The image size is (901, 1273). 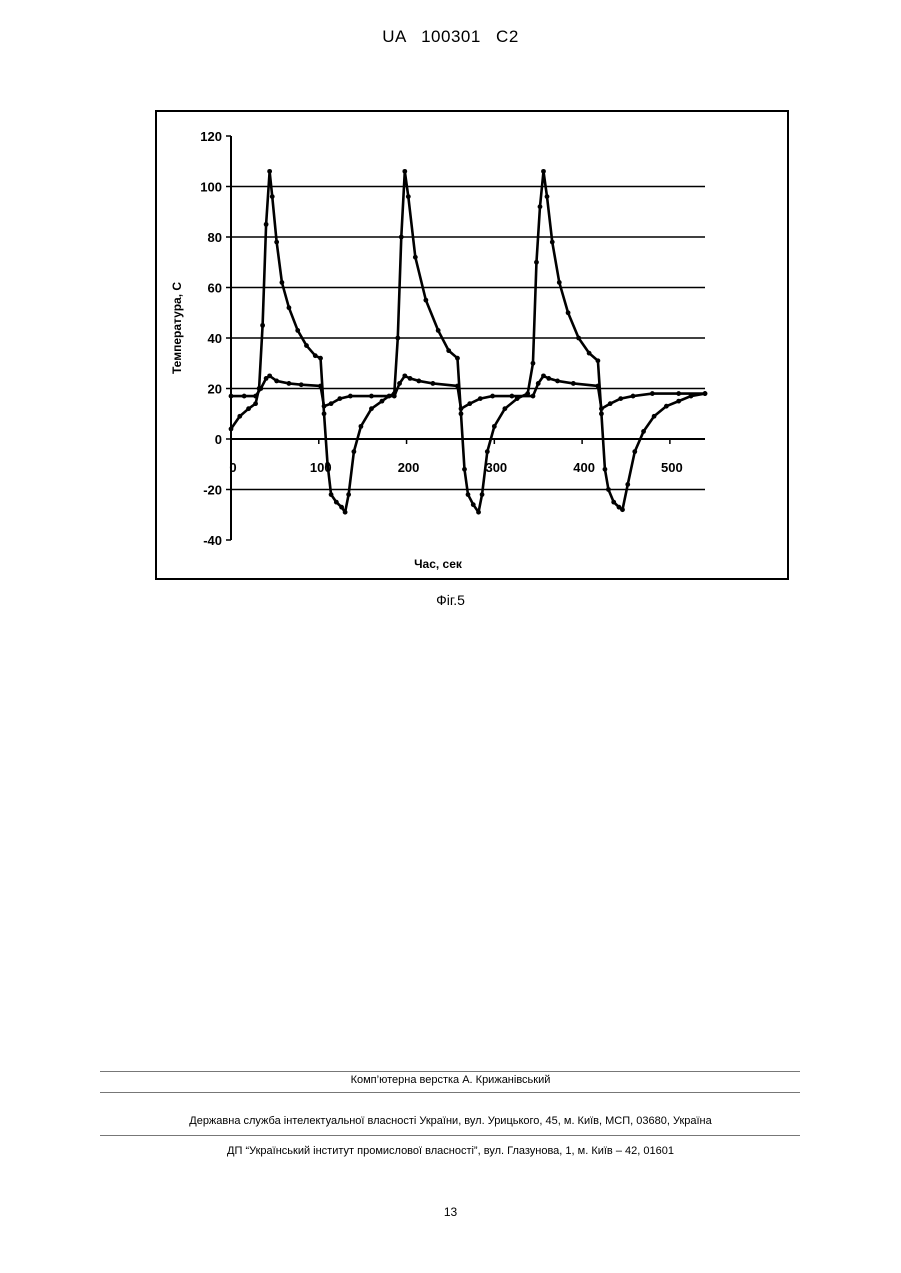 I want to click on x-tick-label-3: 300, so click(x=496, y=467).